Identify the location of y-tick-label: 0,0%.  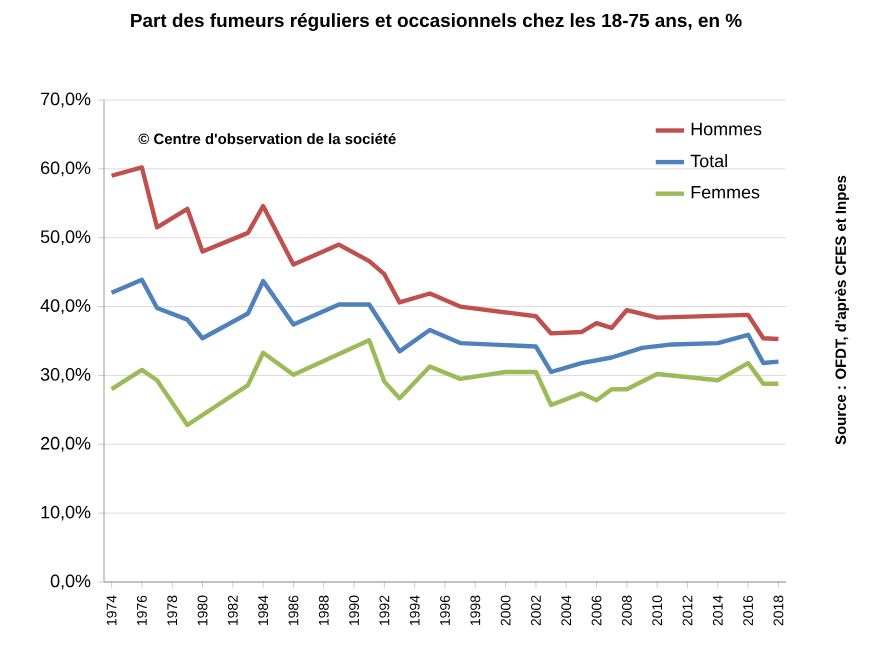
(70, 582).